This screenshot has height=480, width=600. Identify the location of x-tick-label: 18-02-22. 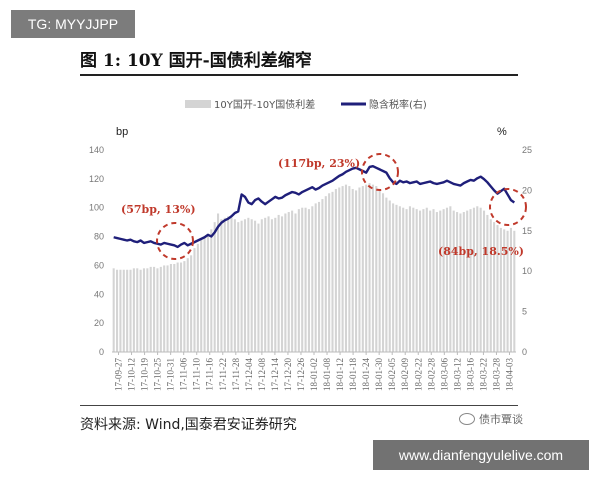
(418, 374).